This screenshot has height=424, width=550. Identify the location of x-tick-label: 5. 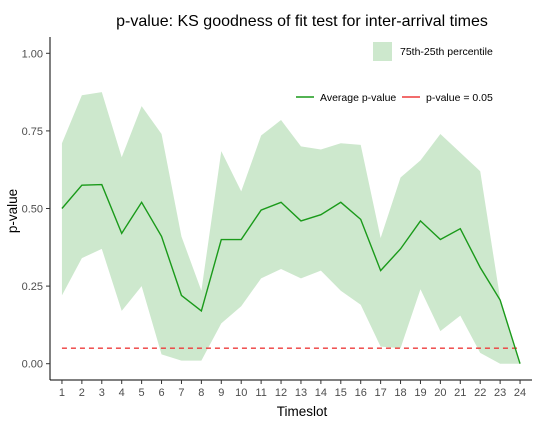
(142, 393).